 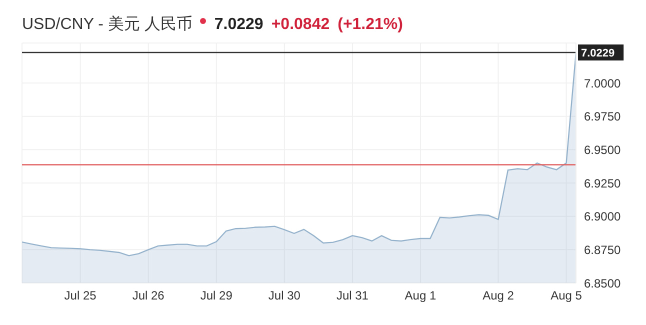 I want to click on x-tick-label: Jul 26, so click(x=148, y=295).